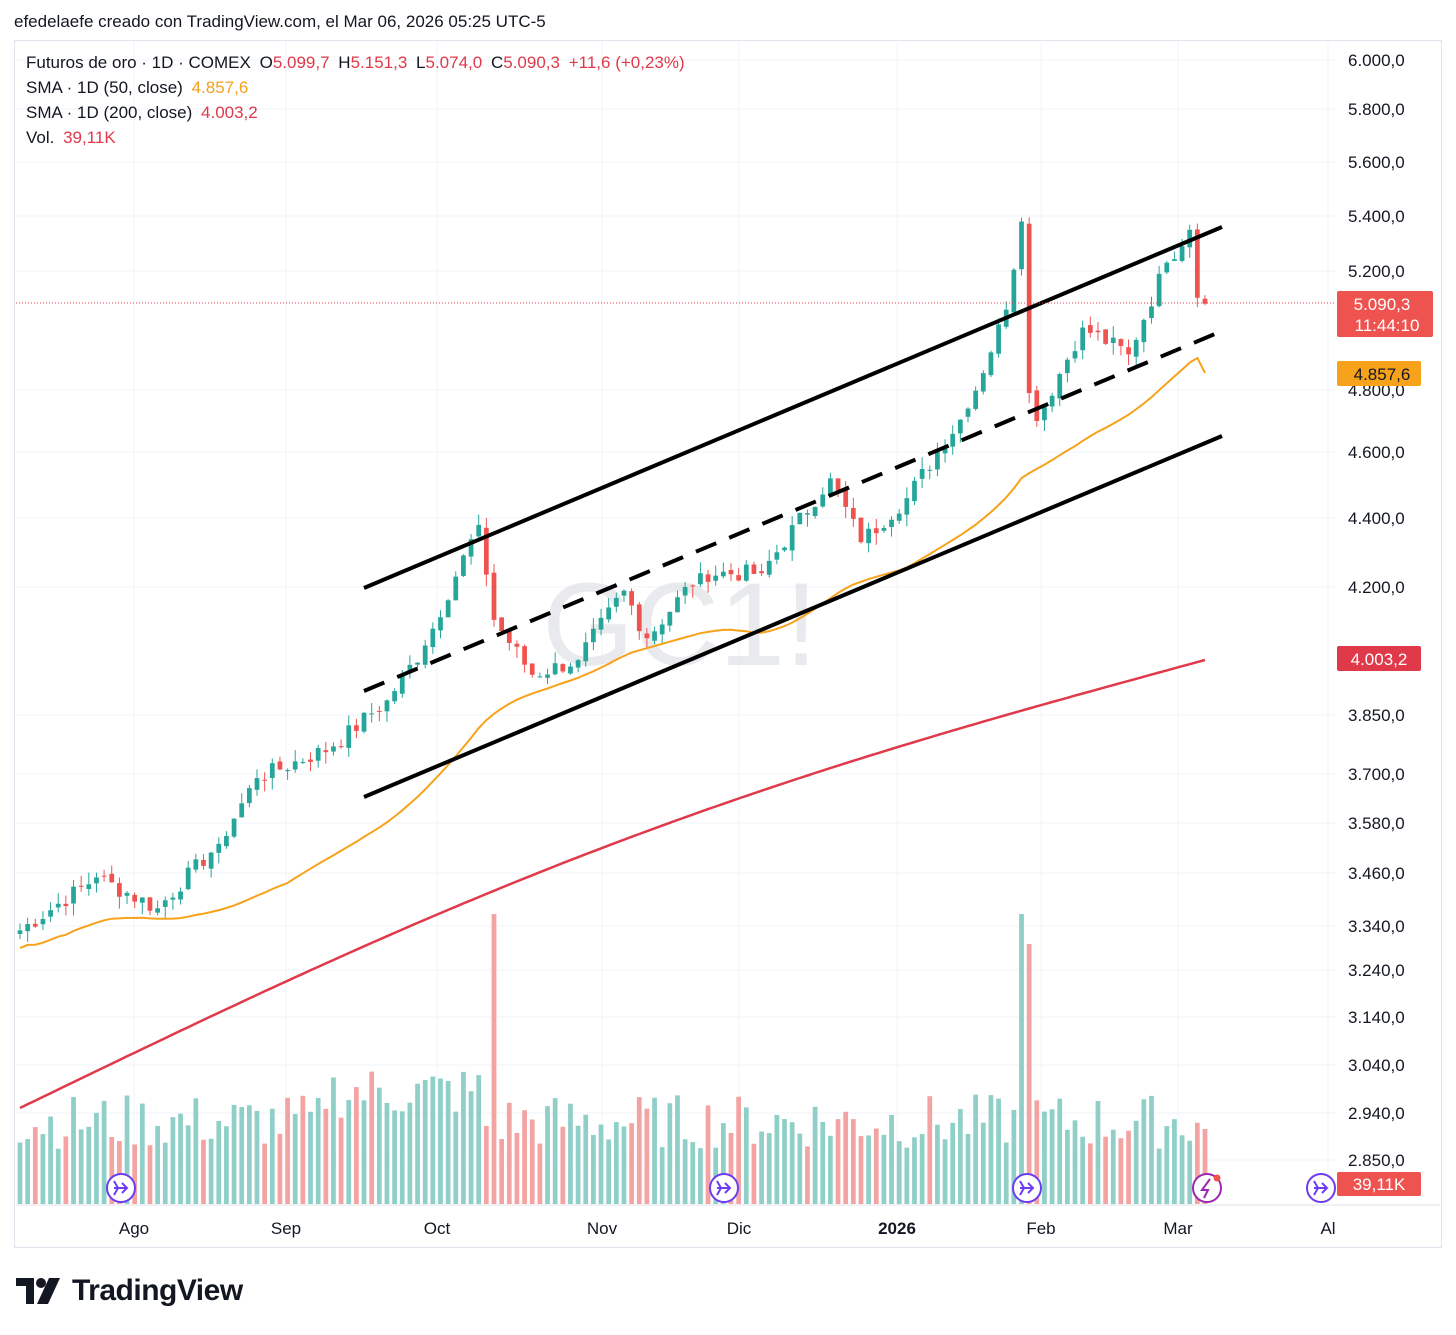 The height and width of the screenshot is (1335, 1456). Describe the element at coordinates (38, 1291) in the screenshot. I see `tradingview-logo-icon` at that location.